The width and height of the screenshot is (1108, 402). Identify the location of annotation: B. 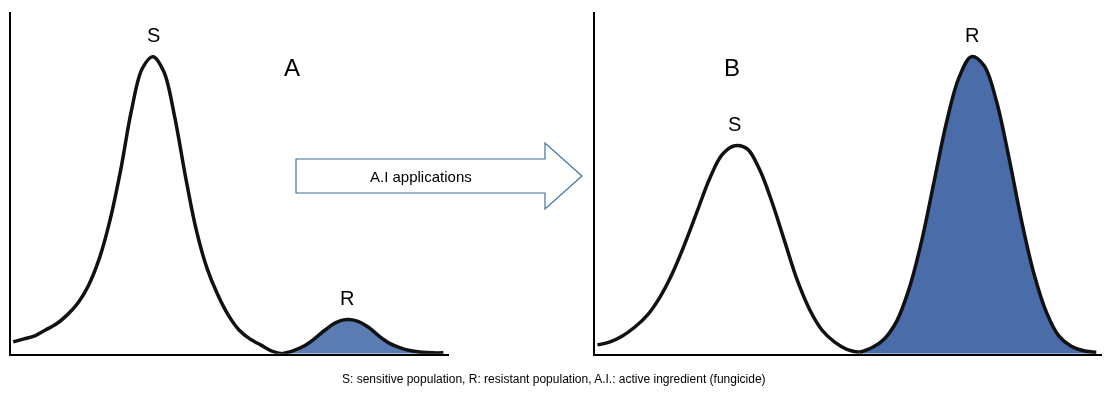
(732, 67).